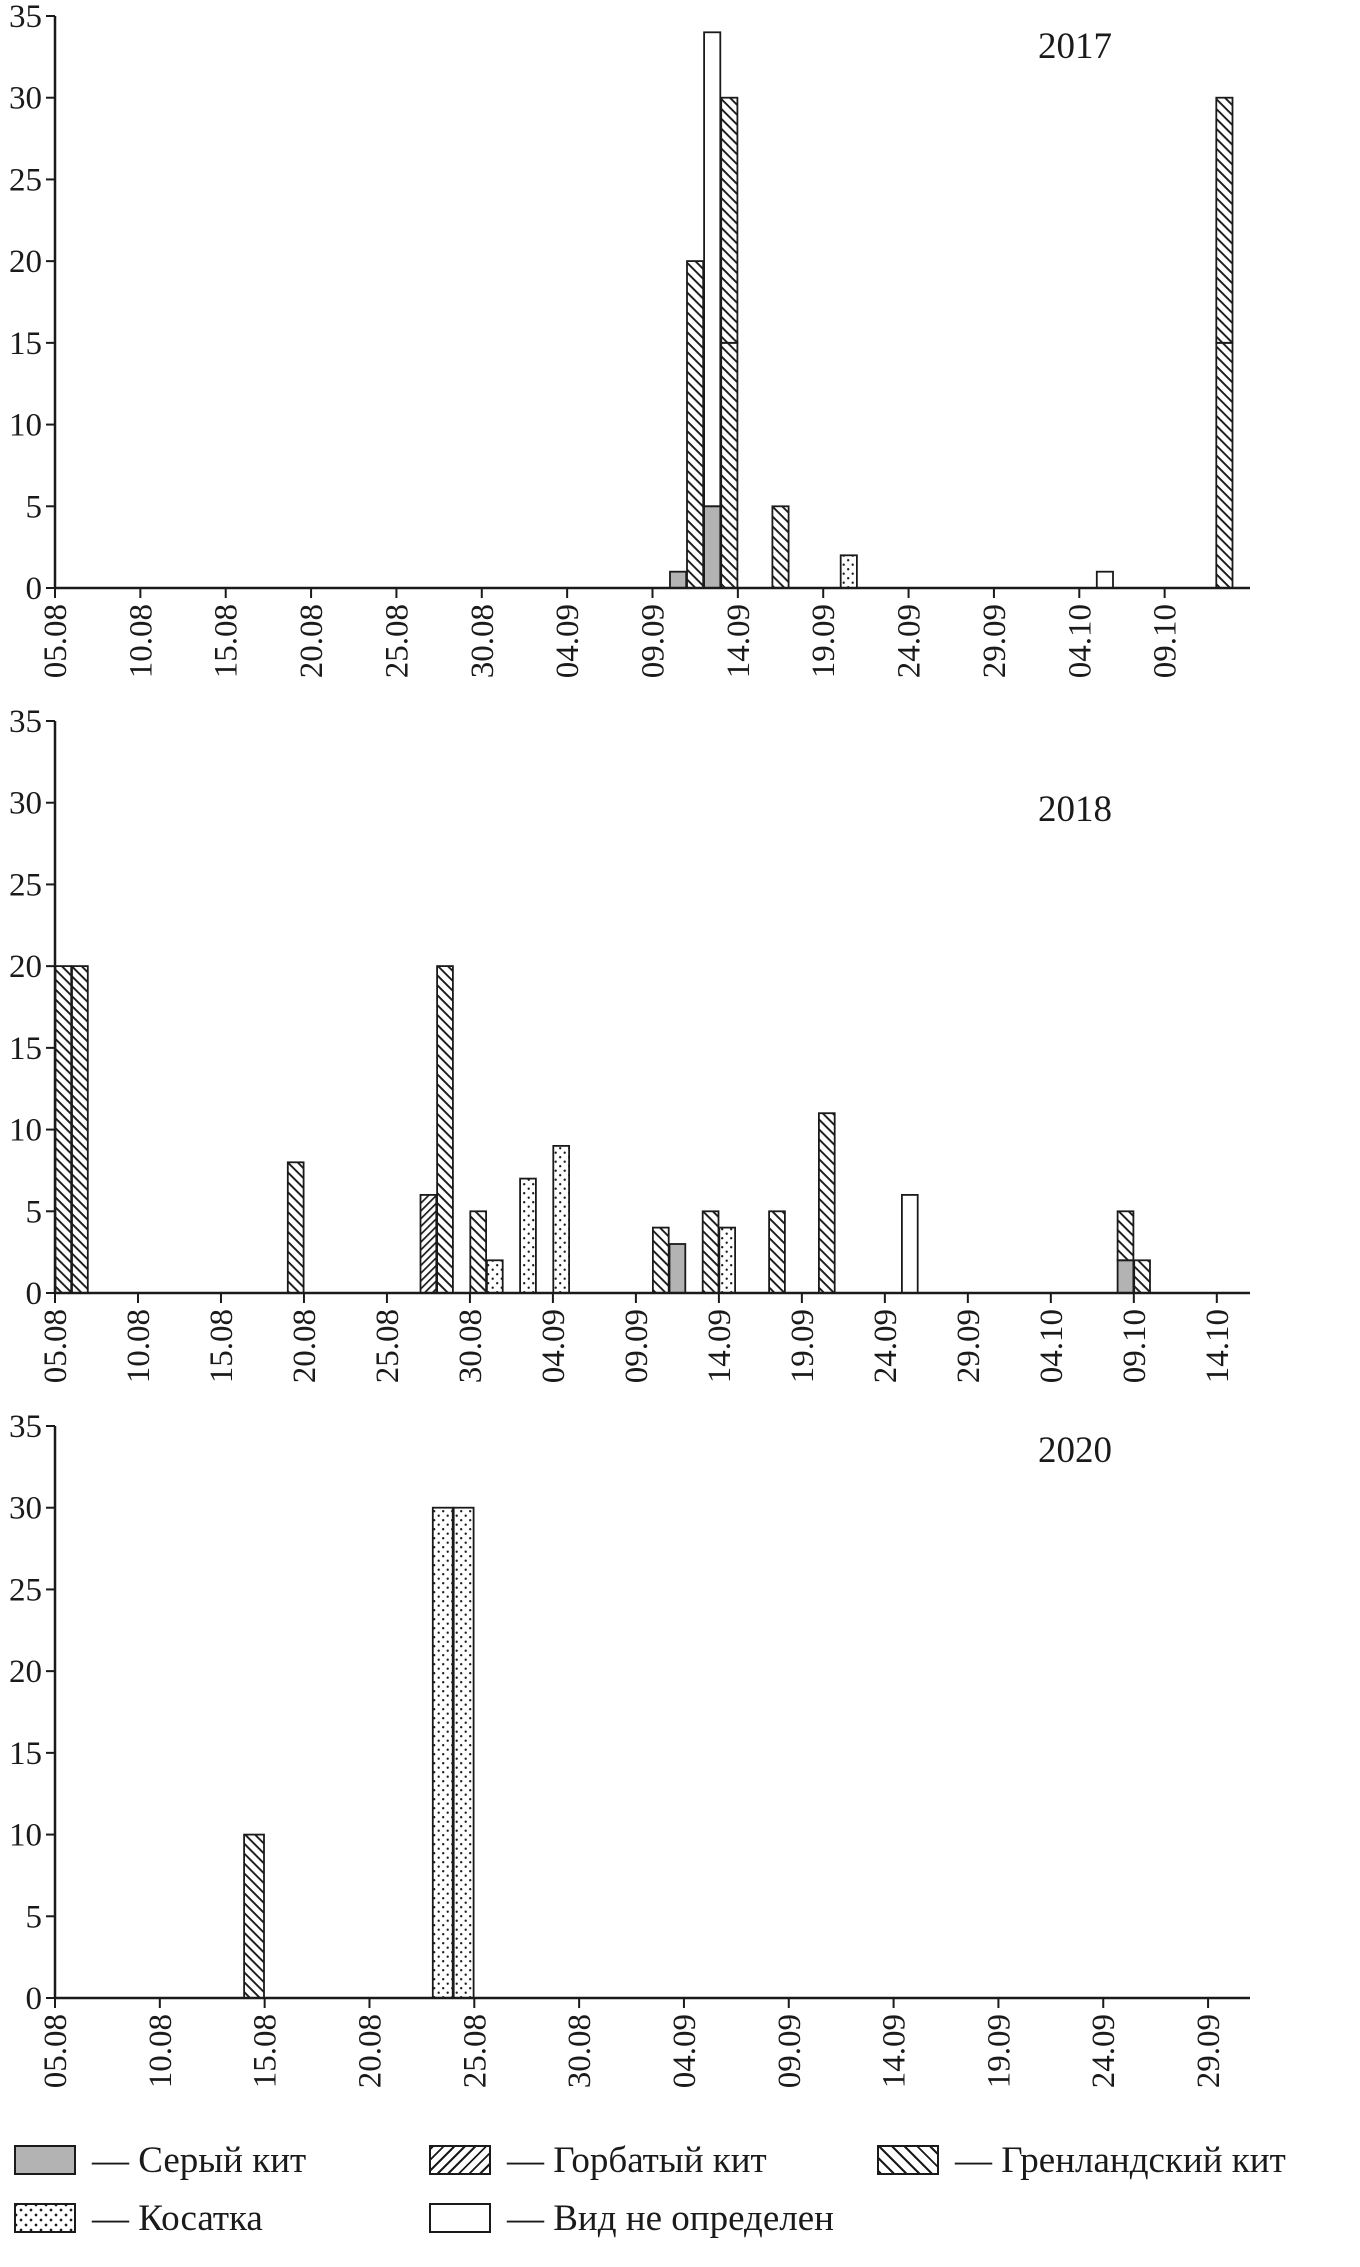 This screenshot has width=1360, height=2267. I want to click on bar-2018-27.08-humpback, so click(428, 1243).